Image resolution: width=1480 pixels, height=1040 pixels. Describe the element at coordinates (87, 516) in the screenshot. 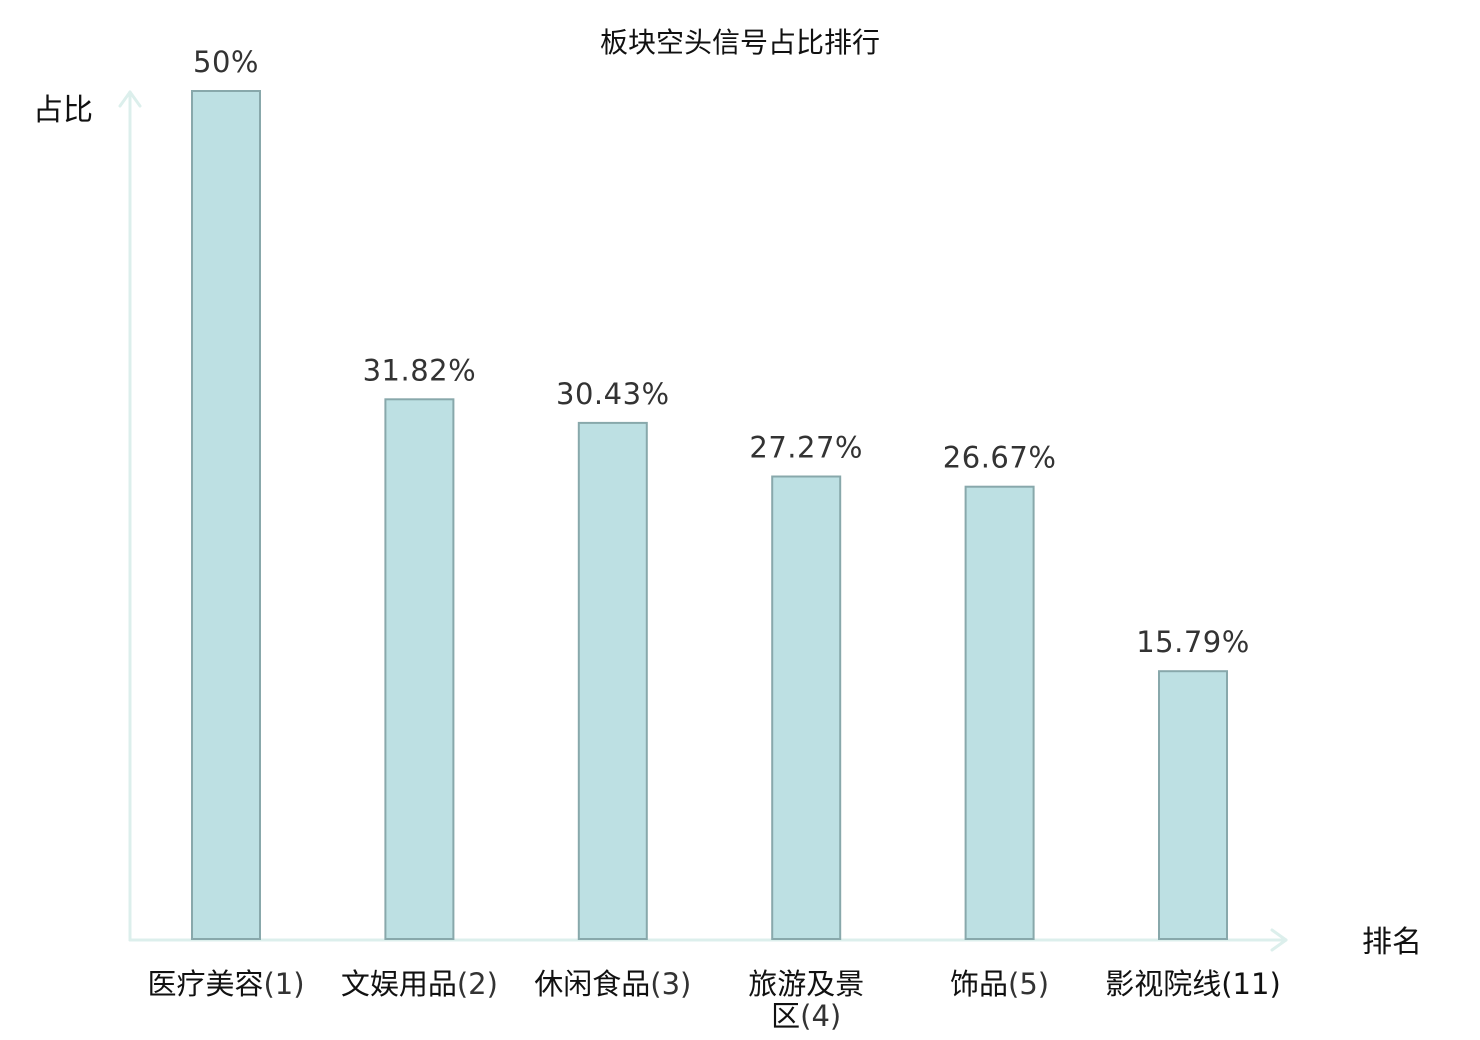

I see `y-axis: 占比` at that location.